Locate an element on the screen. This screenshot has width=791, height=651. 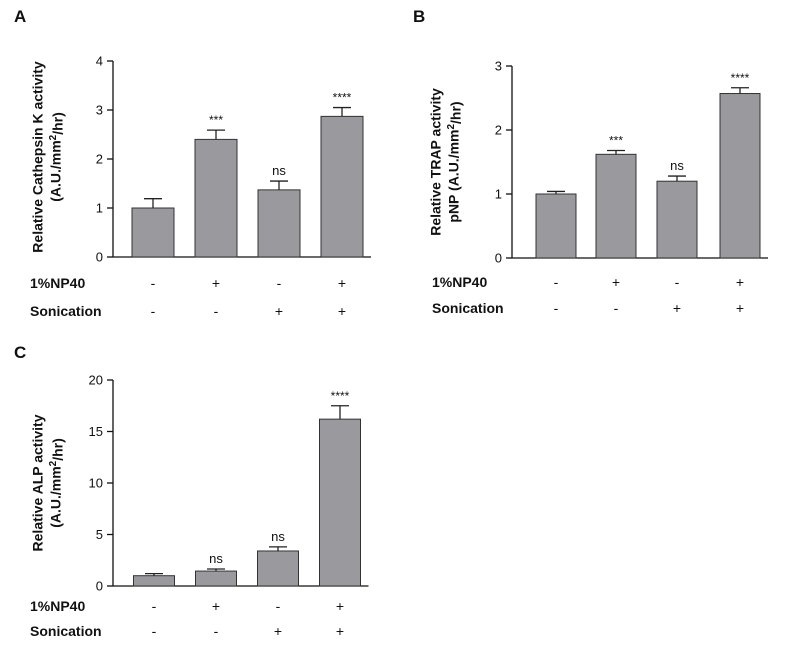
y-tick-label: 5 is located at coordinates (99, 534).